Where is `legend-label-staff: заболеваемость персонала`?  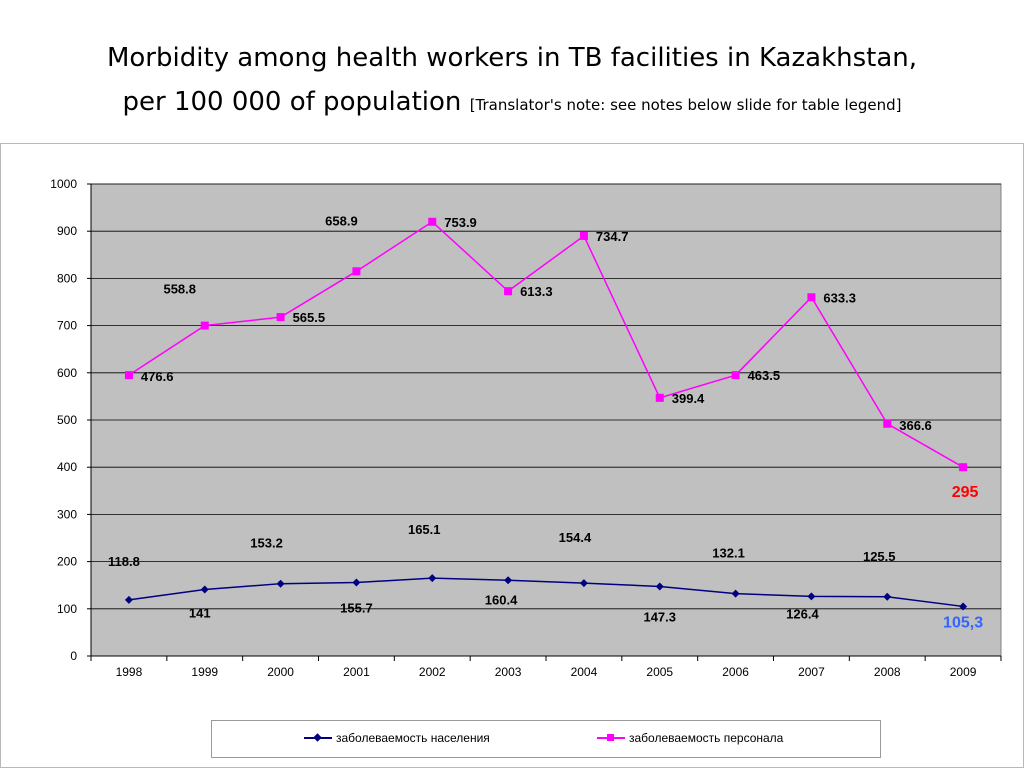
legend-label-staff: заболеваемость персонала is located at coordinates (706, 738).